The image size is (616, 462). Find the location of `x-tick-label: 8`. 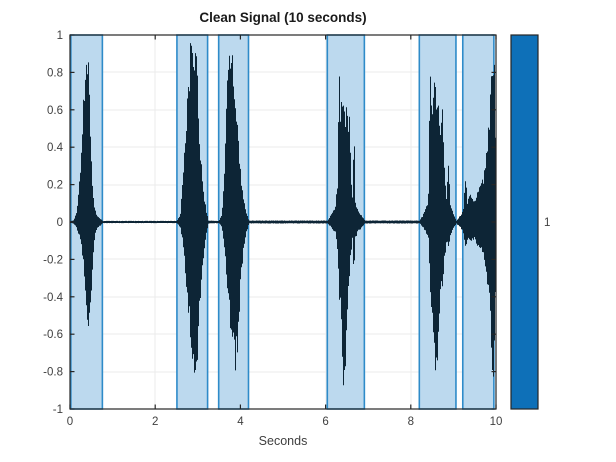

x-tick-label: 8 is located at coordinates (411, 422).